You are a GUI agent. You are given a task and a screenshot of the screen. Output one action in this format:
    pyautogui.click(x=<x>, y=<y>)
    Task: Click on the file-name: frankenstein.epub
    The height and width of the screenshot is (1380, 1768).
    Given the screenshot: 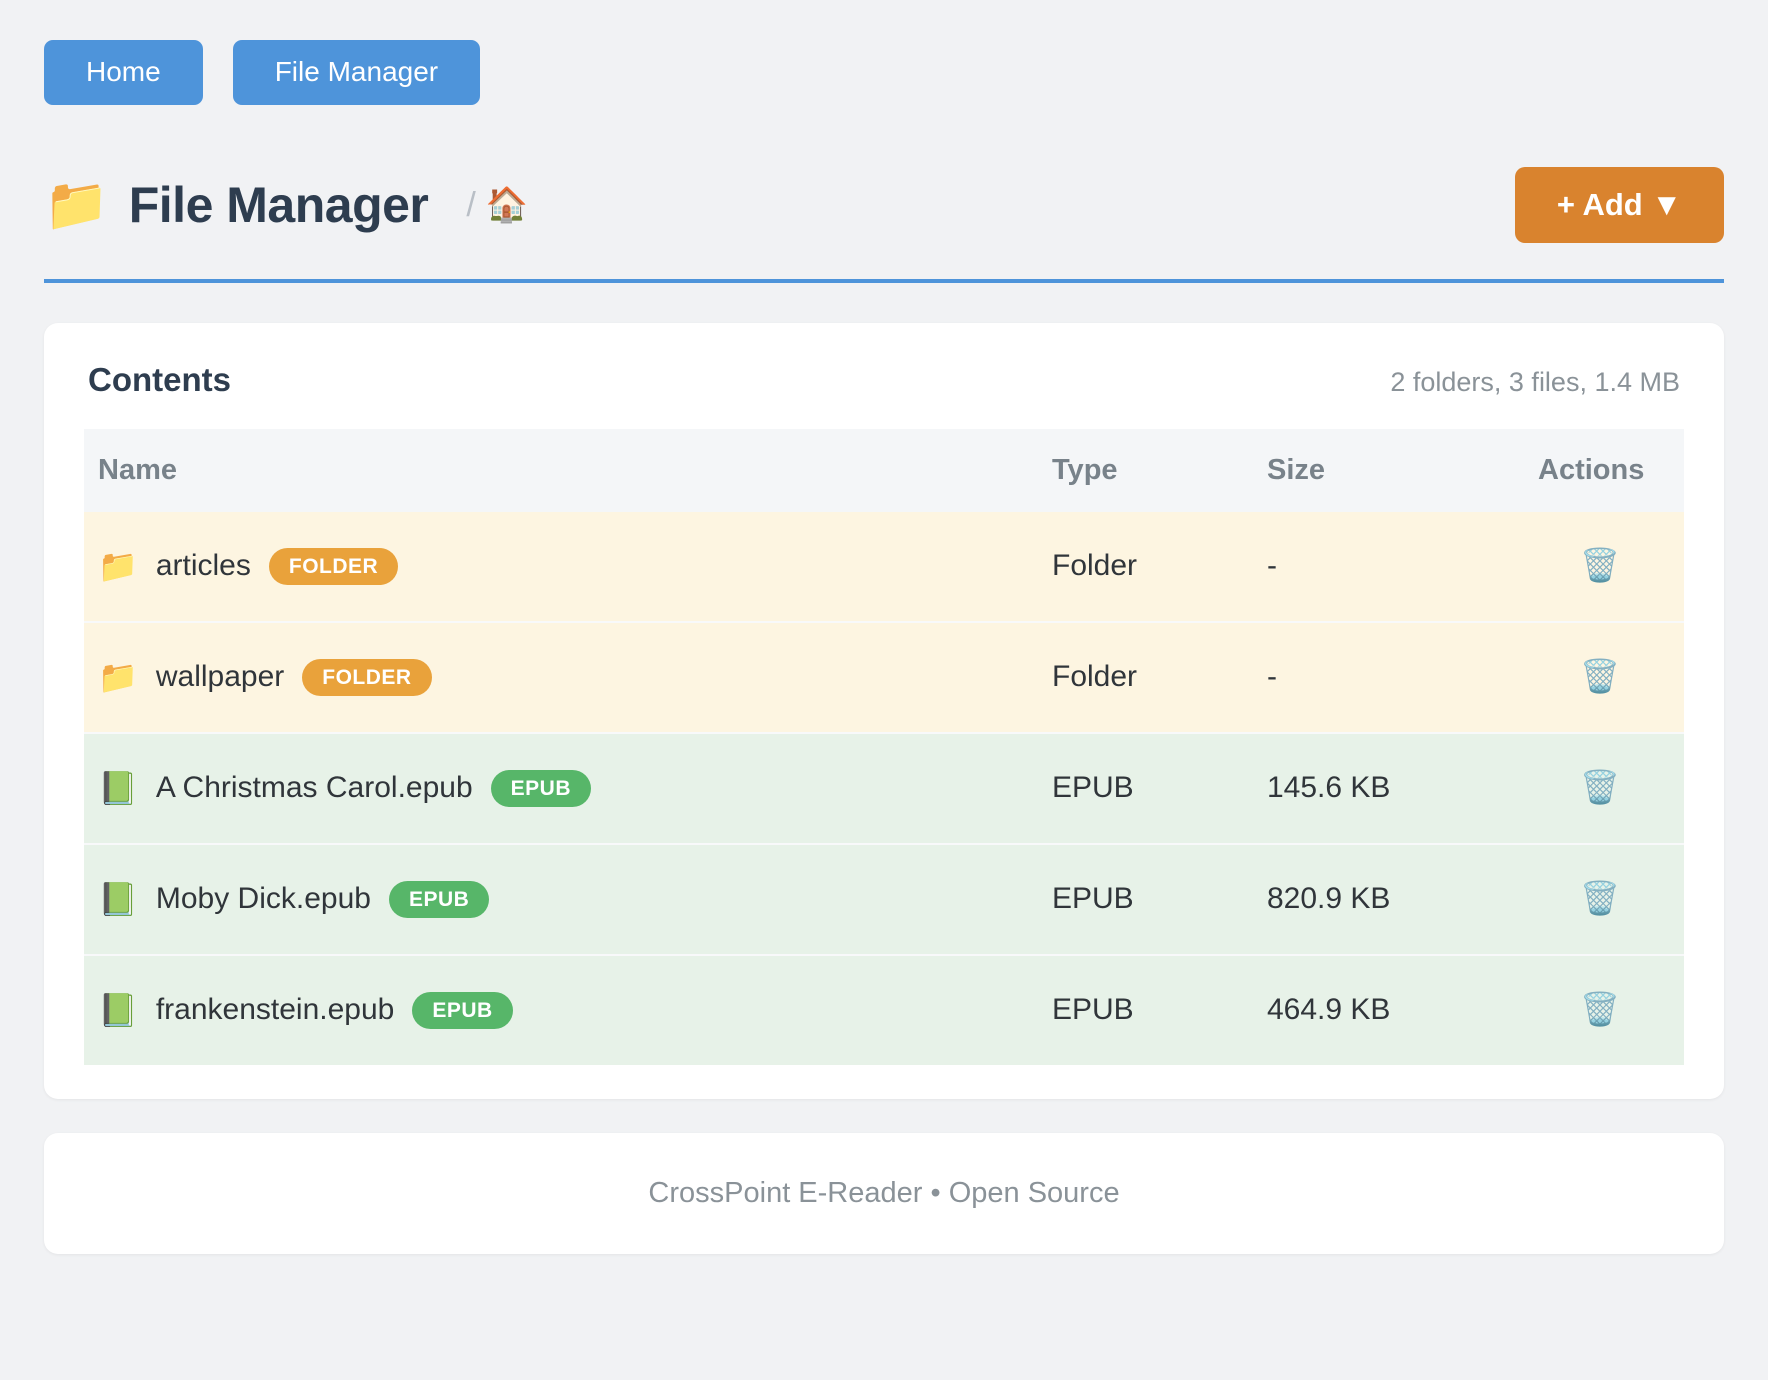 What is the action you would take?
    pyautogui.click(x=275, y=1010)
    